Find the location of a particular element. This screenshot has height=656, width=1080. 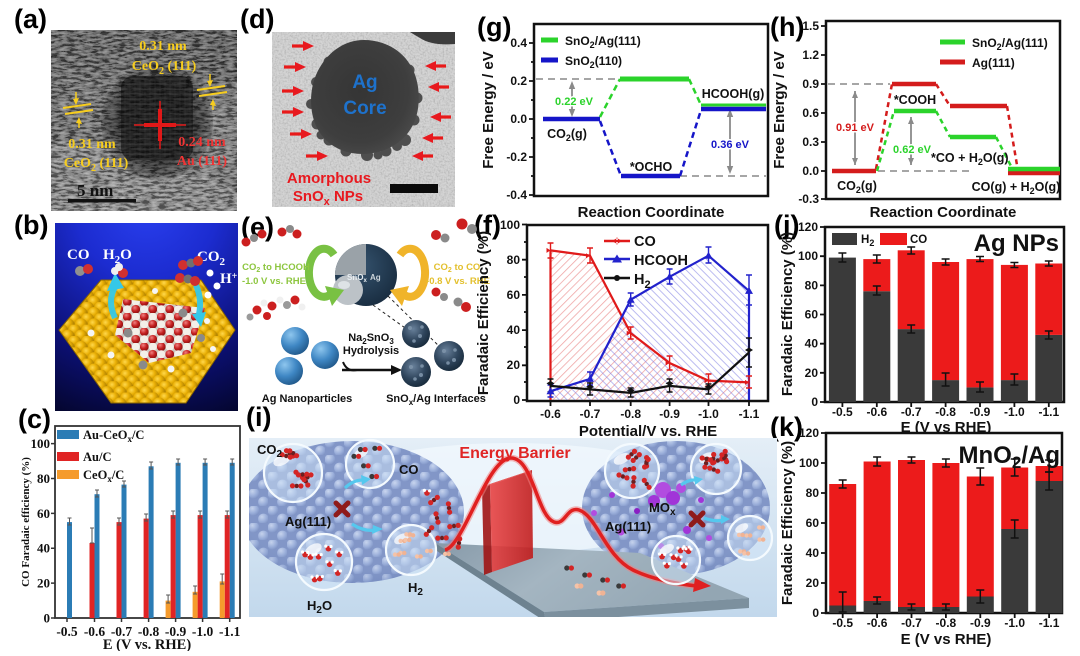

svg-text: -0.2 is located at coordinates (516, 157).